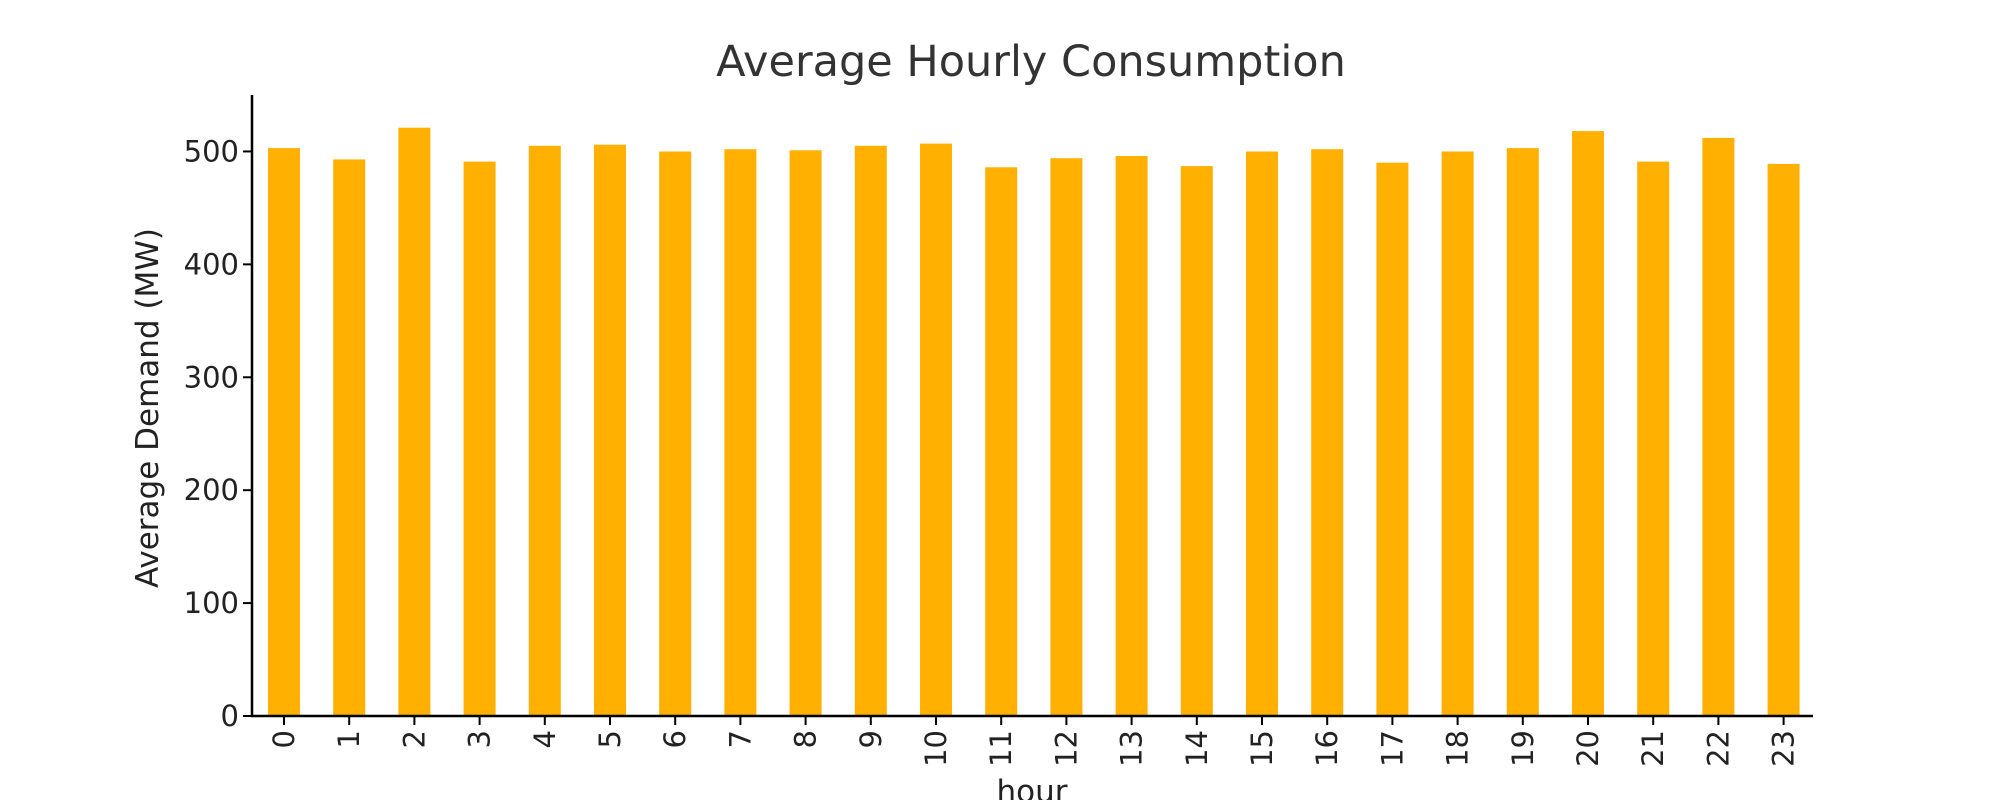 The width and height of the screenshot is (2000, 800). I want to click on x-tick-label: 6, so click(675, 739).